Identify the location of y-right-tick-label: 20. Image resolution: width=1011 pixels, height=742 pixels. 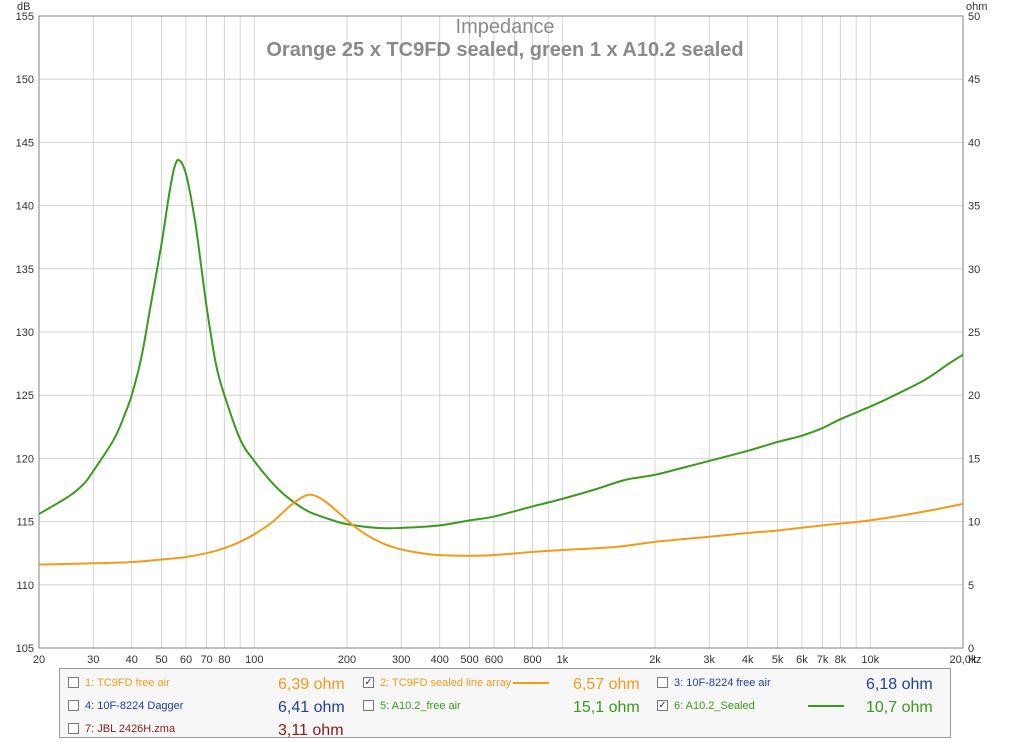
(974, 396).